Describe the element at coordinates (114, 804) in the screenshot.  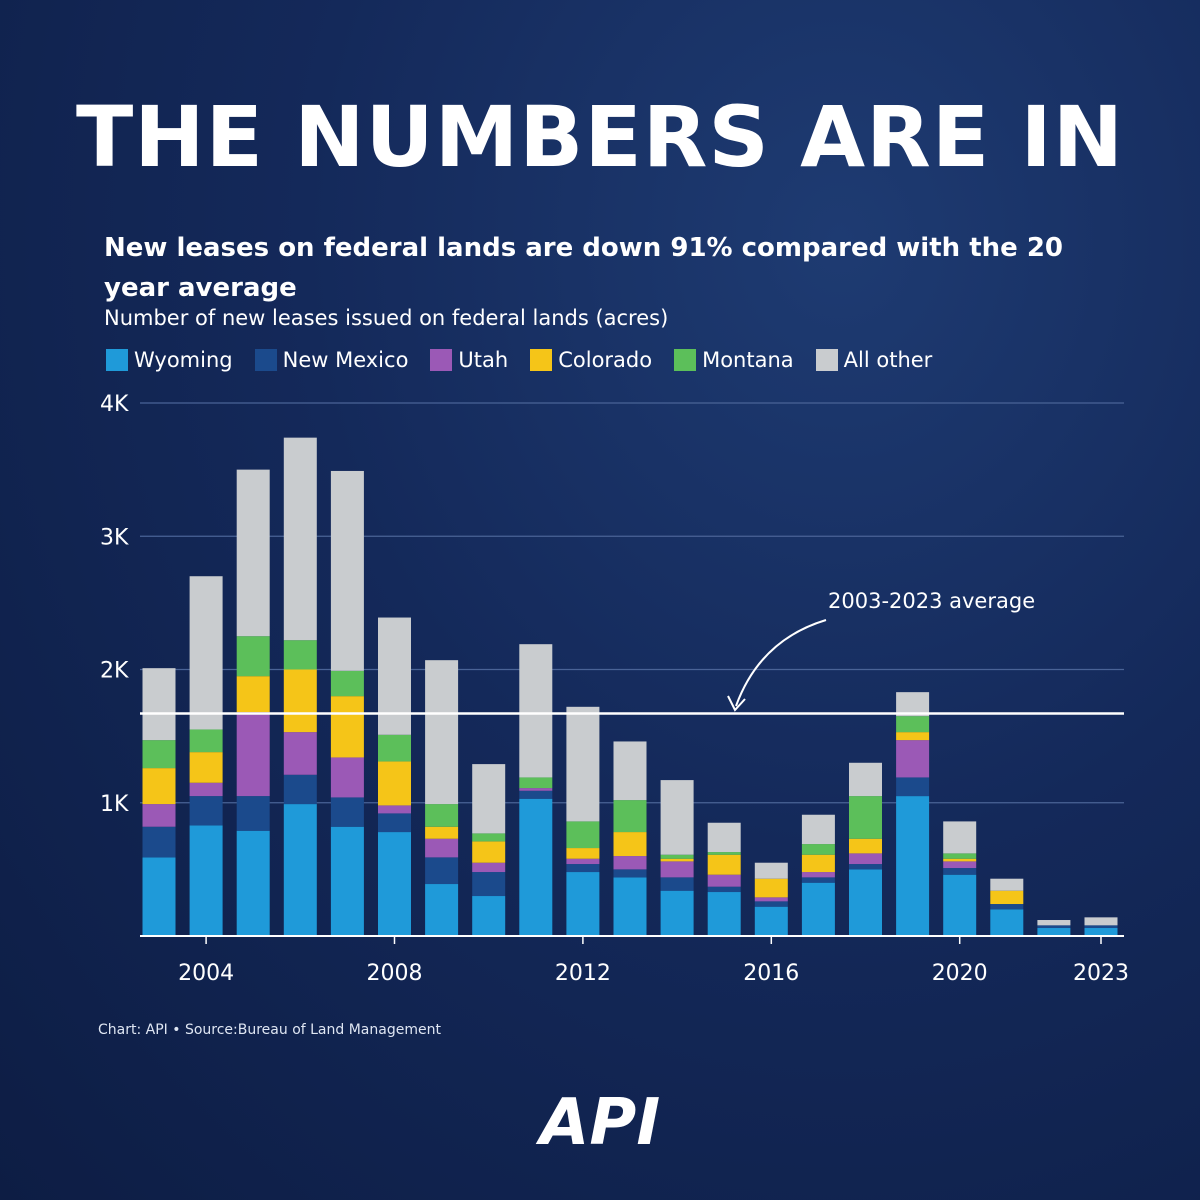
I see `y-tick-label: 1K` at that location.